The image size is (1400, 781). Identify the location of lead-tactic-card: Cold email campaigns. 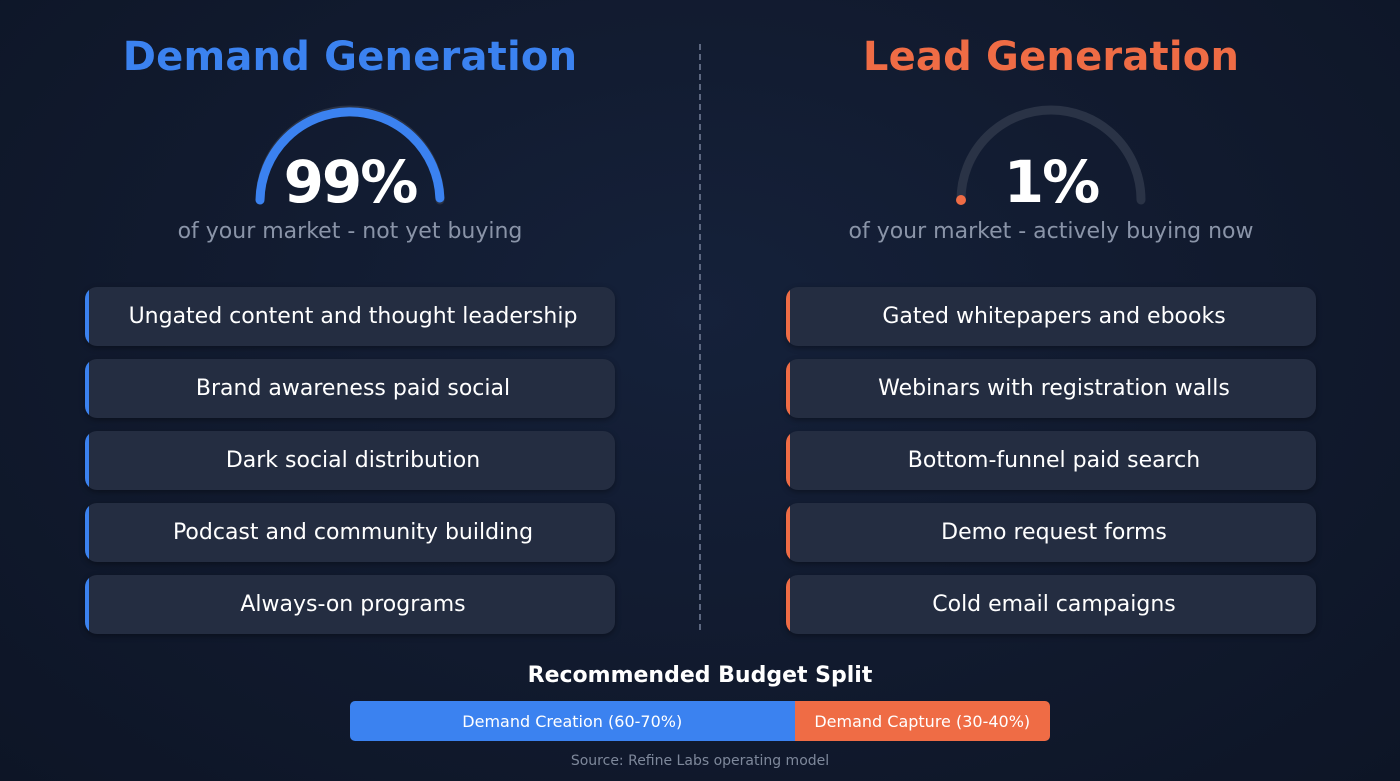
(1051, 604).